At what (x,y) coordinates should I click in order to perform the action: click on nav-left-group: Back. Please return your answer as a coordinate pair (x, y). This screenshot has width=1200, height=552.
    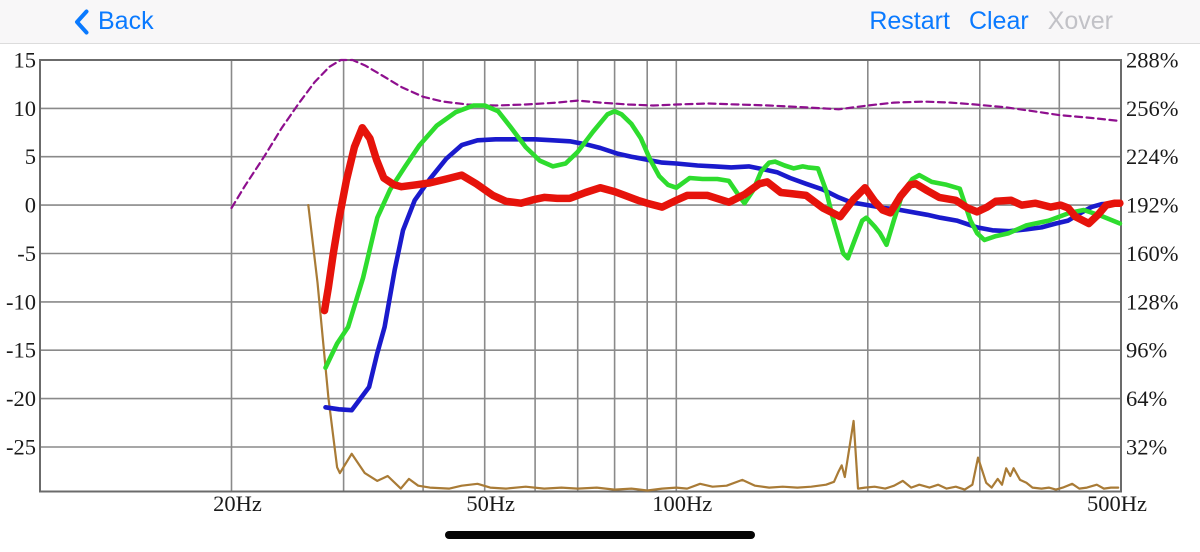
    Looking at the image, I should click on (114, 22).